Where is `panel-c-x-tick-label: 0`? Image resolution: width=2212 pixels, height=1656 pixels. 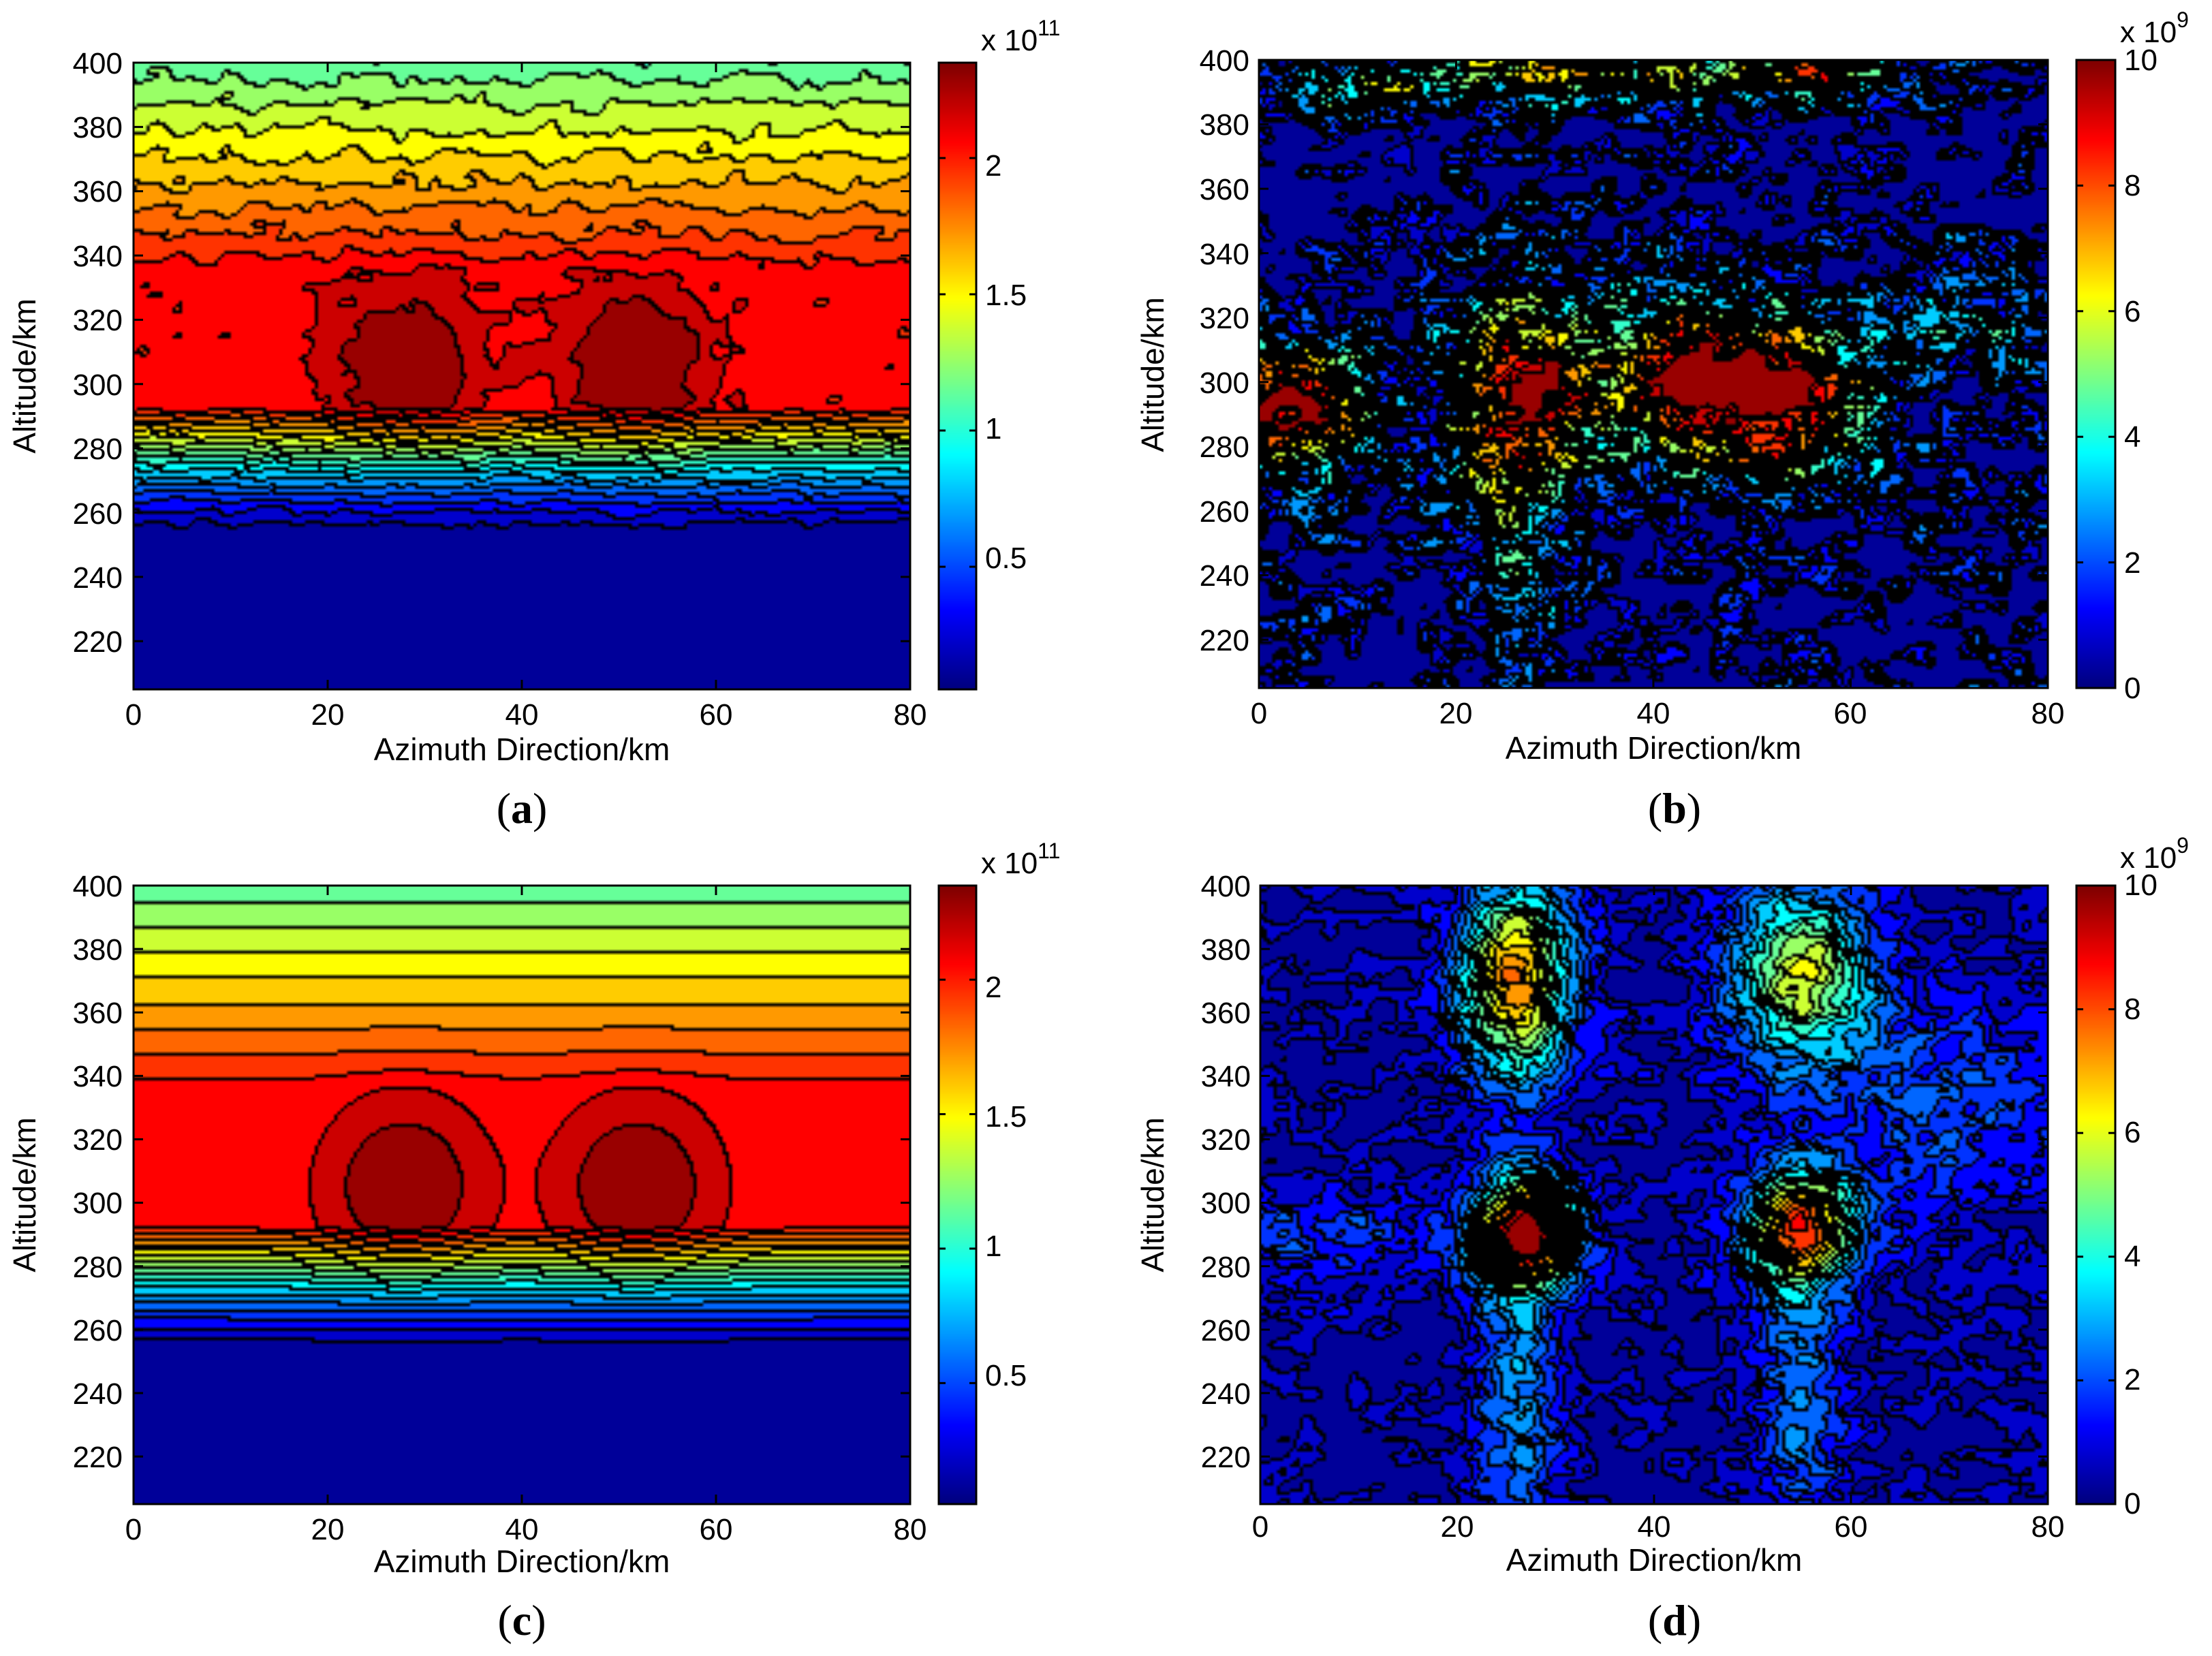
panel-c-x-tick-label: 0 is located at coordinates (133, 1529).